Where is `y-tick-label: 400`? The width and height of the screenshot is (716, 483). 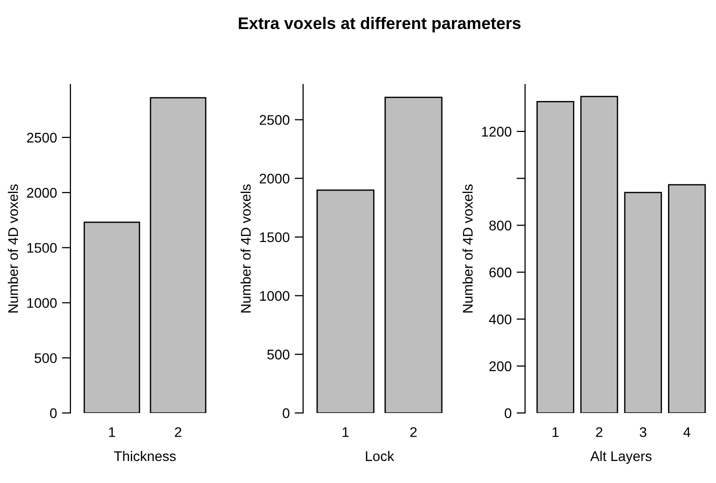
y-tick-label: 400 is located at coordinates (500, 319).